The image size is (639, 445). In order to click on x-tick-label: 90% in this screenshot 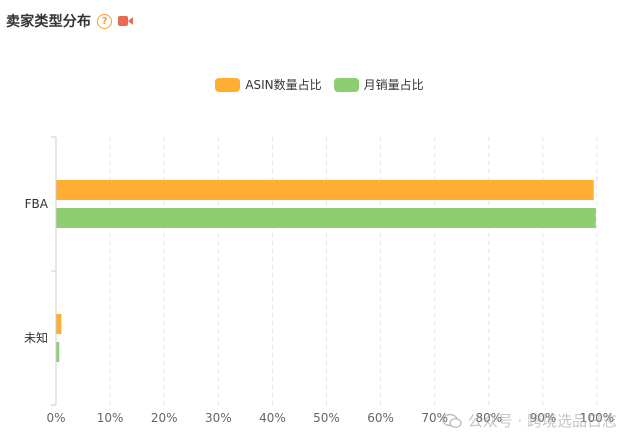, I will do `click(543, 418)`.